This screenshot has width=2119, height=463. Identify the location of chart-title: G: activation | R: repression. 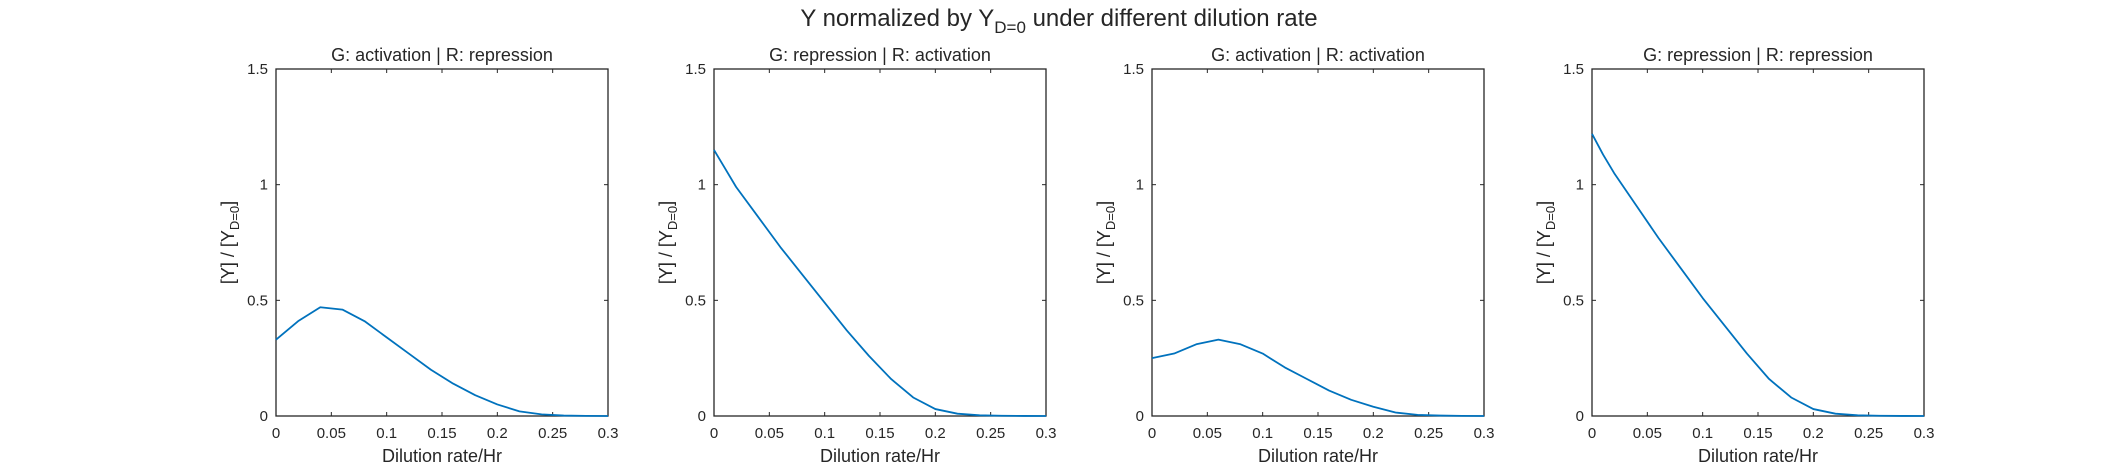
(442, 55).